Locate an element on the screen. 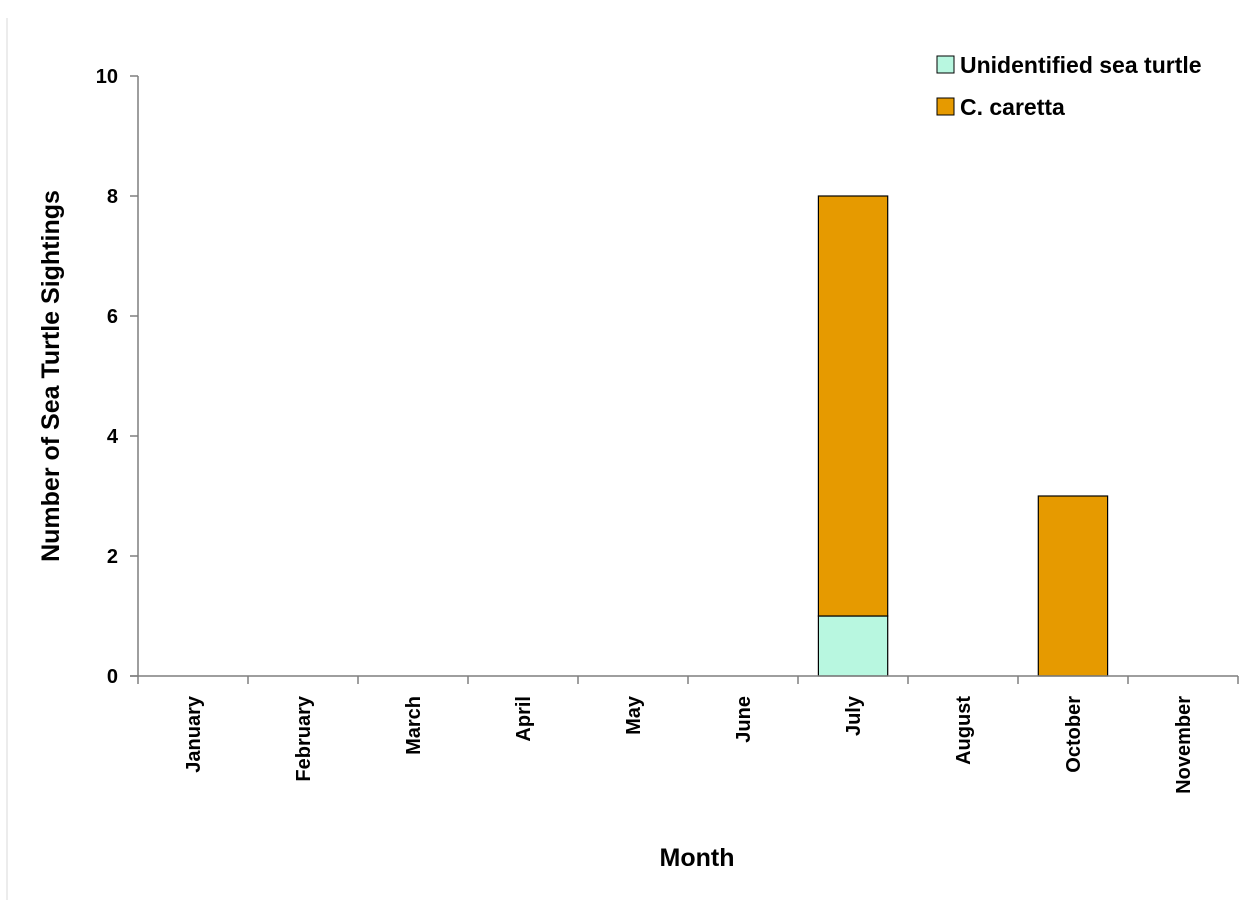  x-axis-title: Month is located at coordinates (697, 858).